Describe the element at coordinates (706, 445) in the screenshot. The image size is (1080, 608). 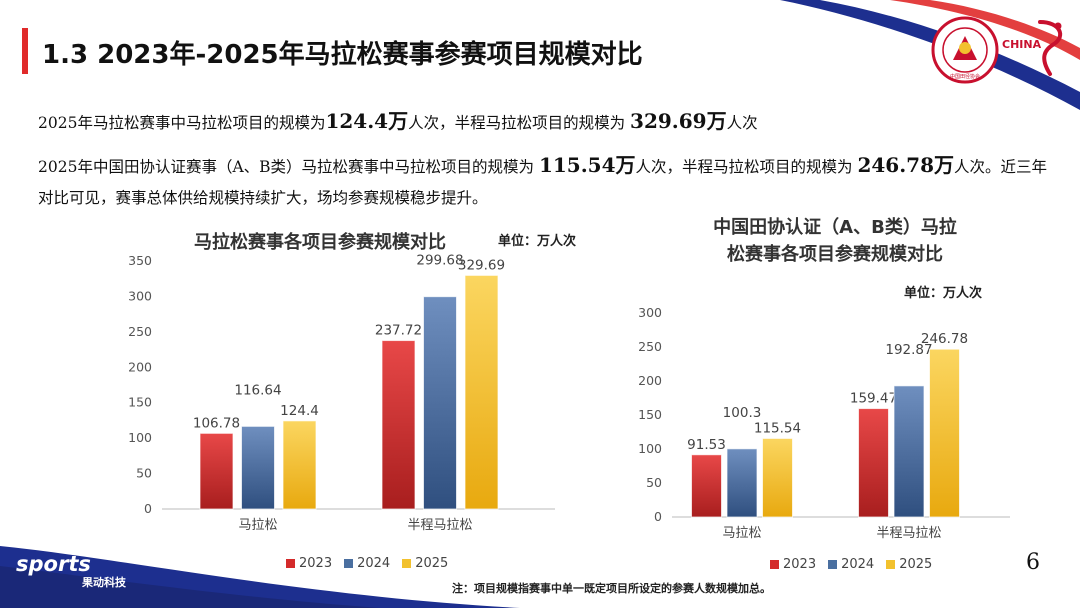
I see `chart2-data-label: 91.53` at that location.